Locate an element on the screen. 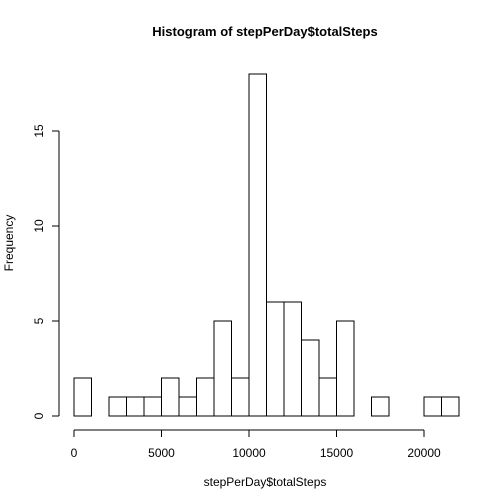 Image resolution: width=504 pixels, height=504 pixels. y-axis-label: Frequency is located at coordinates (9, 243).